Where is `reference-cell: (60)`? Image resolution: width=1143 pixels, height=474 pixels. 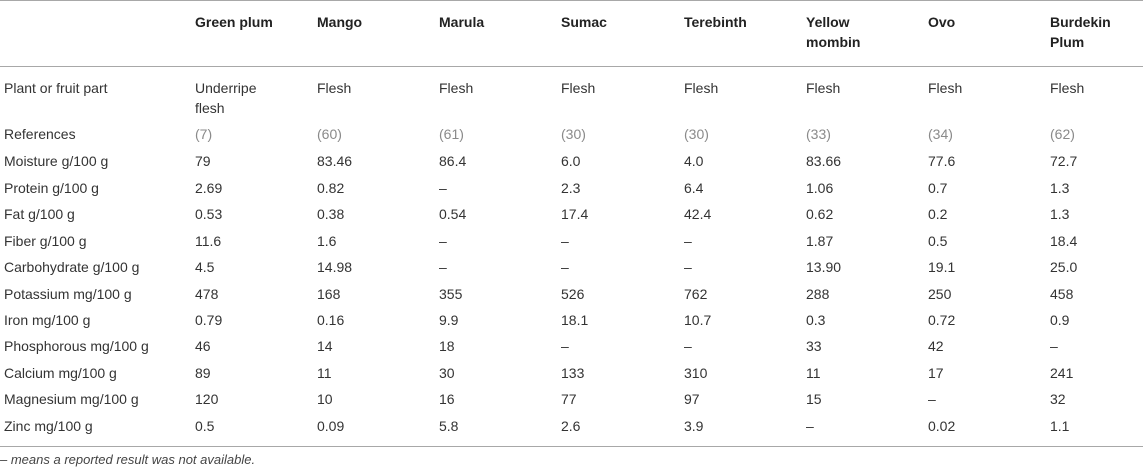 reference-cell: (60) is located at coordinates (329, 134).